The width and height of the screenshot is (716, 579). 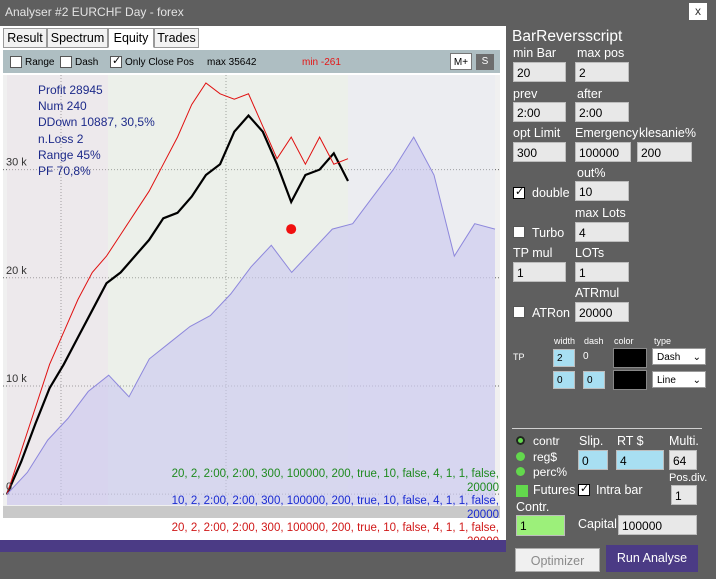 I want to click on slip-label: Slip., so click(x=591, y=441).